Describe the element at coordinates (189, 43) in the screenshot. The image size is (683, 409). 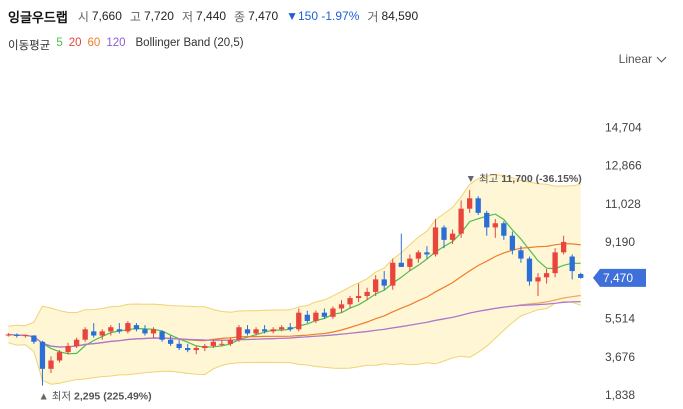
I see `bollinger-label: Bollinger Band (20,5)` at that location.